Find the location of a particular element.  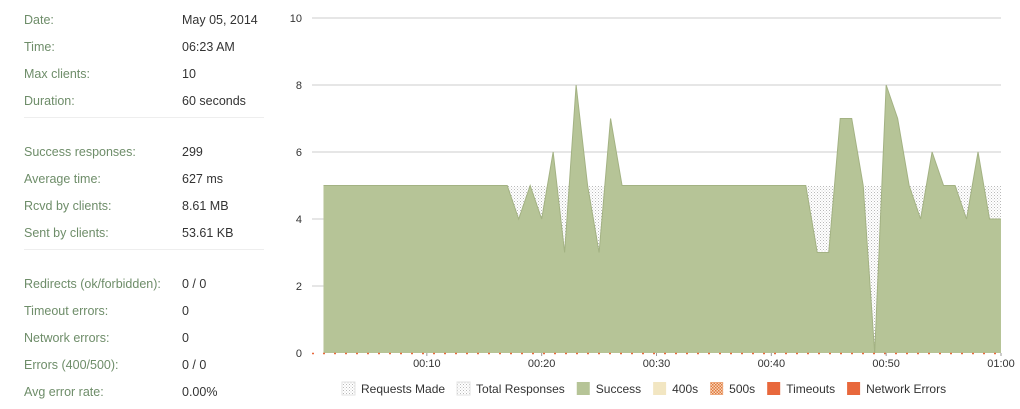

stat-row-rcvd-by-clients: Rcvd by clients: 8.61 MB is located at coordinates (149, 206).